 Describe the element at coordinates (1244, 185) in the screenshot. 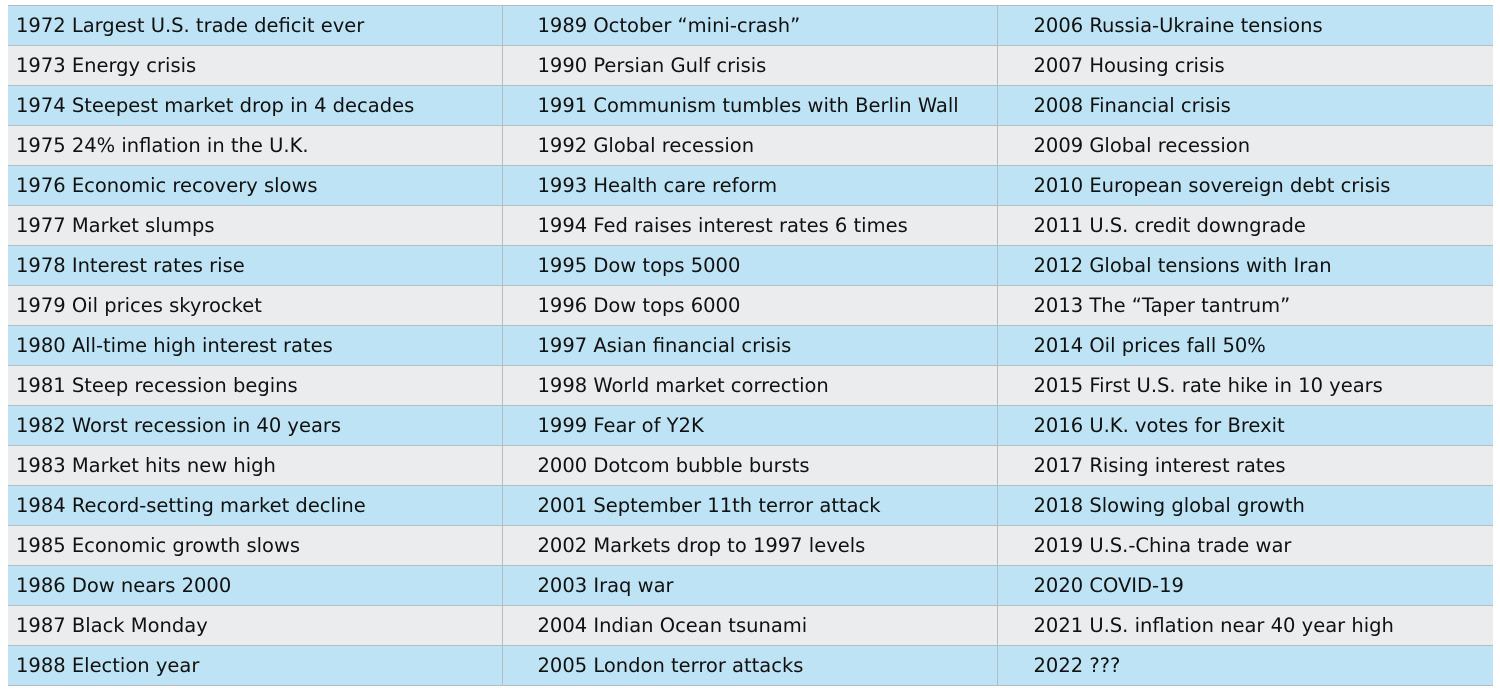

I see `event-cell: 2010 European sovereign debt crisis` at that location.